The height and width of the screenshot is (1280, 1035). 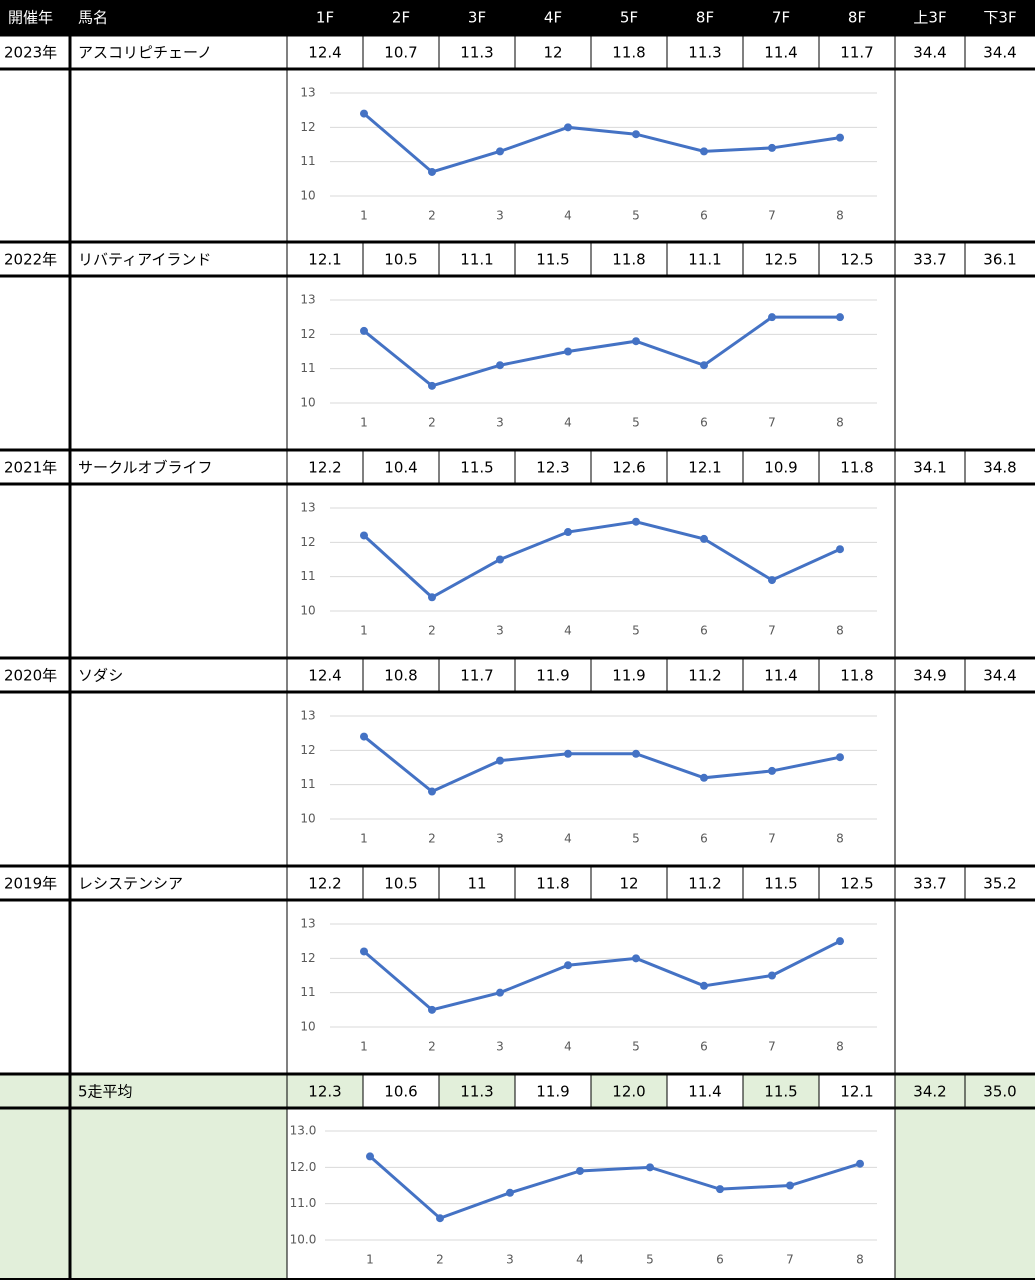 I want to click on last3f-cell: 34.8, so click(x=999, y=468).